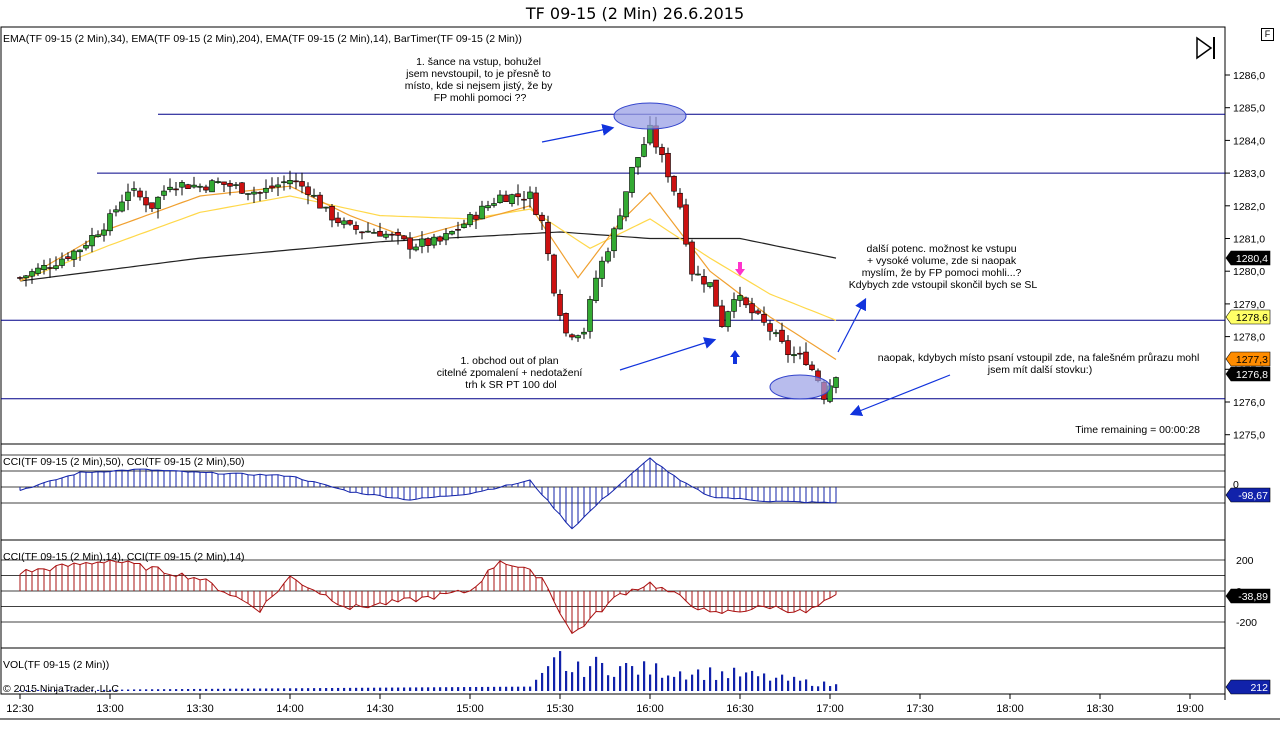 Image resolution: width=1280 pixels, height=741 pixels. I want to click on price-badge-text: 1278,6, so click(1252, 318).